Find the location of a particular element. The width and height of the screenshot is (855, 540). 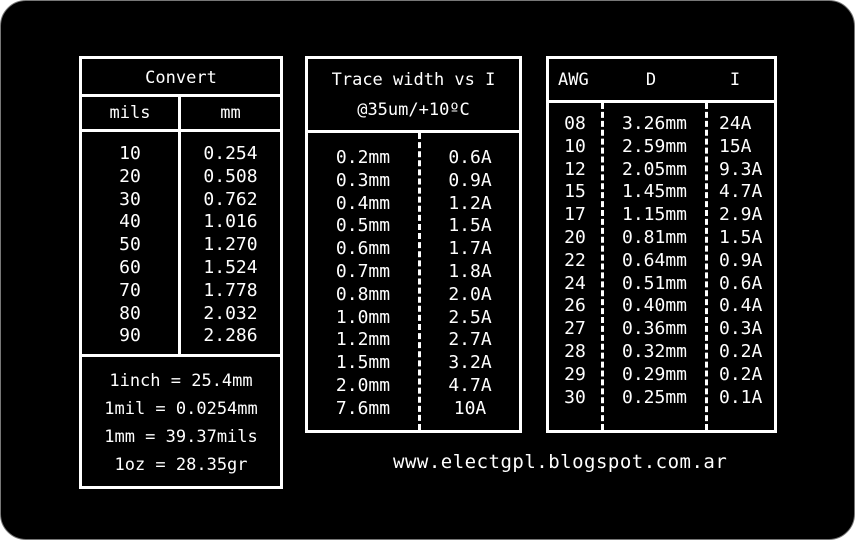

awg-gauge-value: 17 is located at coordinates (575, 215).